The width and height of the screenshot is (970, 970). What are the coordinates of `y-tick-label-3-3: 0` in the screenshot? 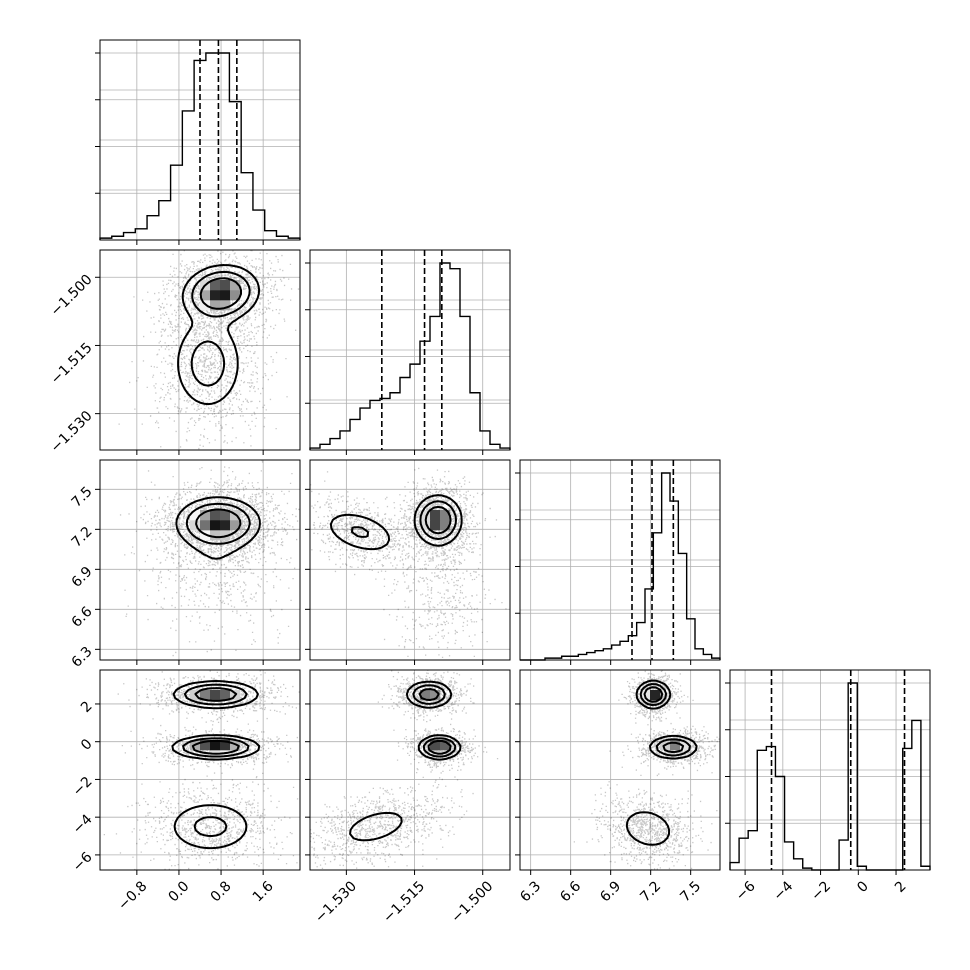 It's located at (87, 745).